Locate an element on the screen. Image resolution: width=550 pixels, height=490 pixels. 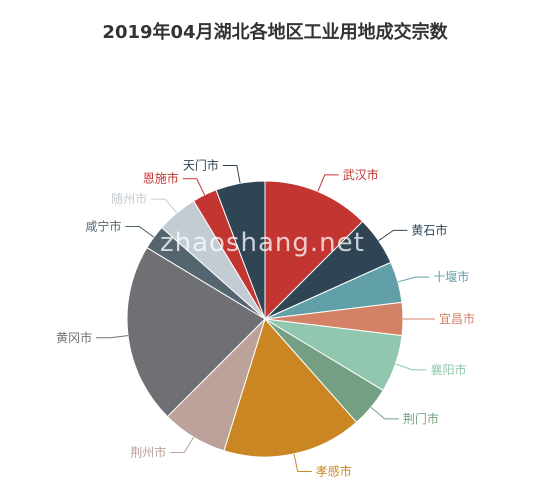
chart-title: 2019年04月湖北各地区工业用地成交宗数 is located at coordinates (275, 32).